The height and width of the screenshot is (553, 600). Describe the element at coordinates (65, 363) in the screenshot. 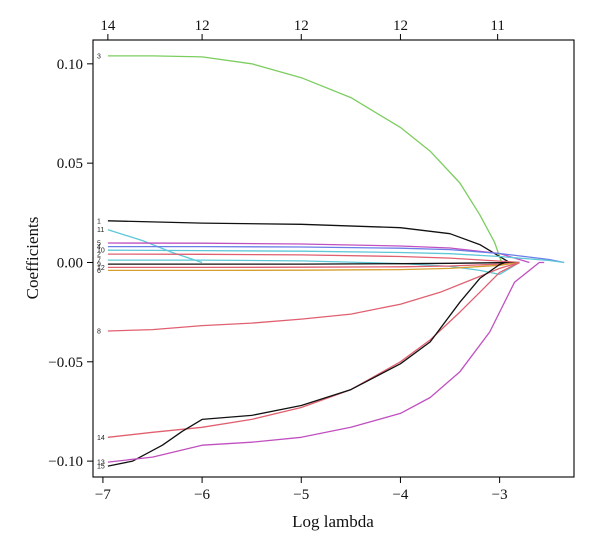

I see `y-tick-label: −0.05` at that location.